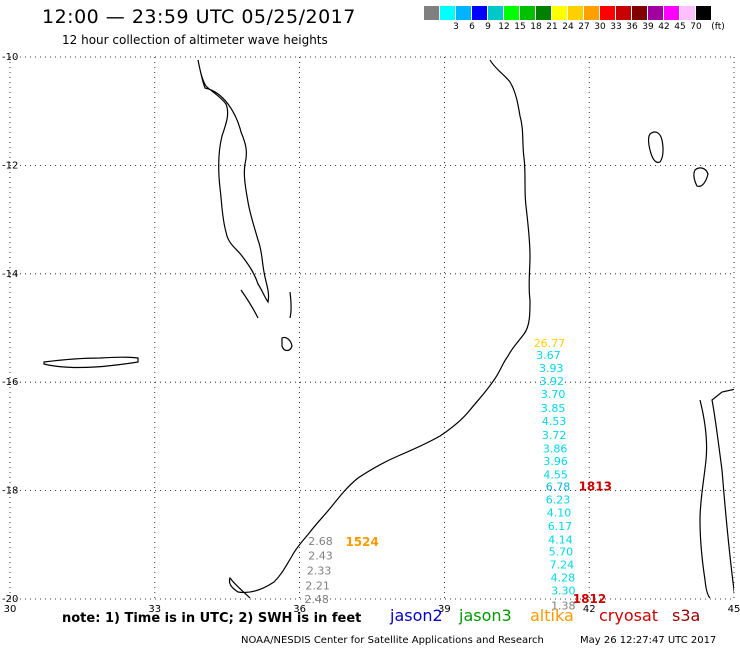 The width and height of the screenshot is (740, 650). What do you see at coordinates (589, 609) in the screenshot?
I see `lon-tick-label: 42` at bounding box center [589, 609].